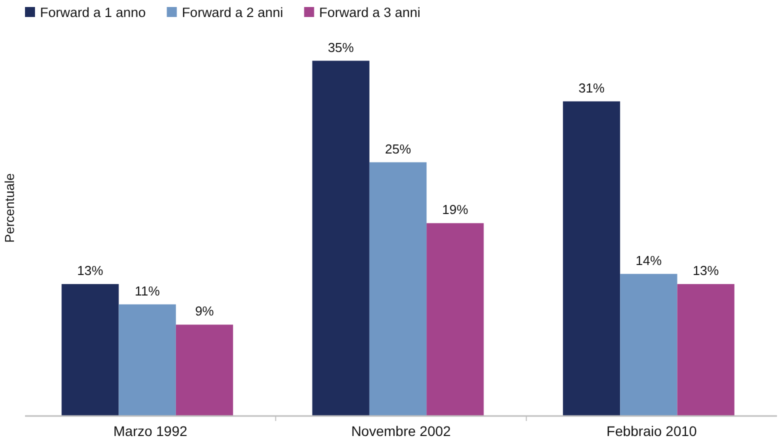  I want to click on x-tick-label: Febbraio 2010, so click(652, 430).